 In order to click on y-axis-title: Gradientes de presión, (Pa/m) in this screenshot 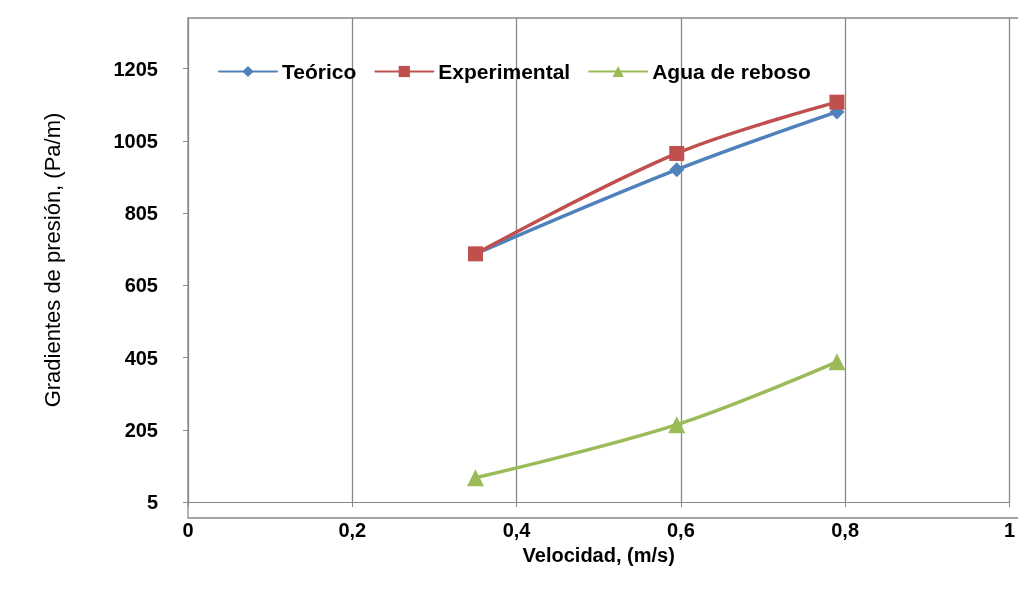, I will do `click(52, 260)`.